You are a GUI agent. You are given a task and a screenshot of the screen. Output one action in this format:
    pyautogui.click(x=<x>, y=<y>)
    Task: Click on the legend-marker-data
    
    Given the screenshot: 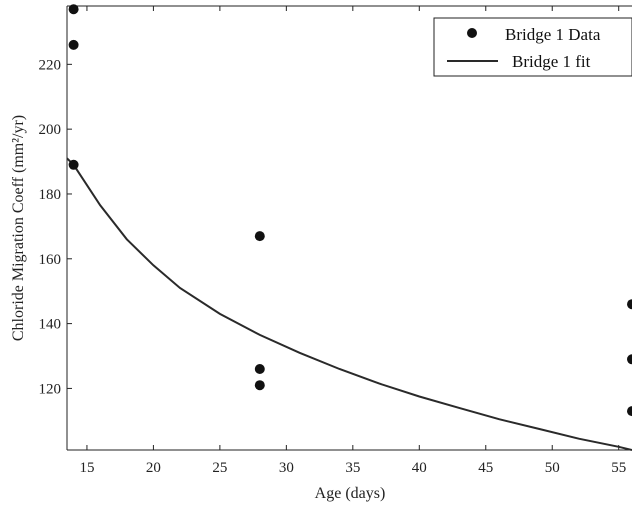 What is the action you would take?
    pyautogui.click(x=472, y=33)
    